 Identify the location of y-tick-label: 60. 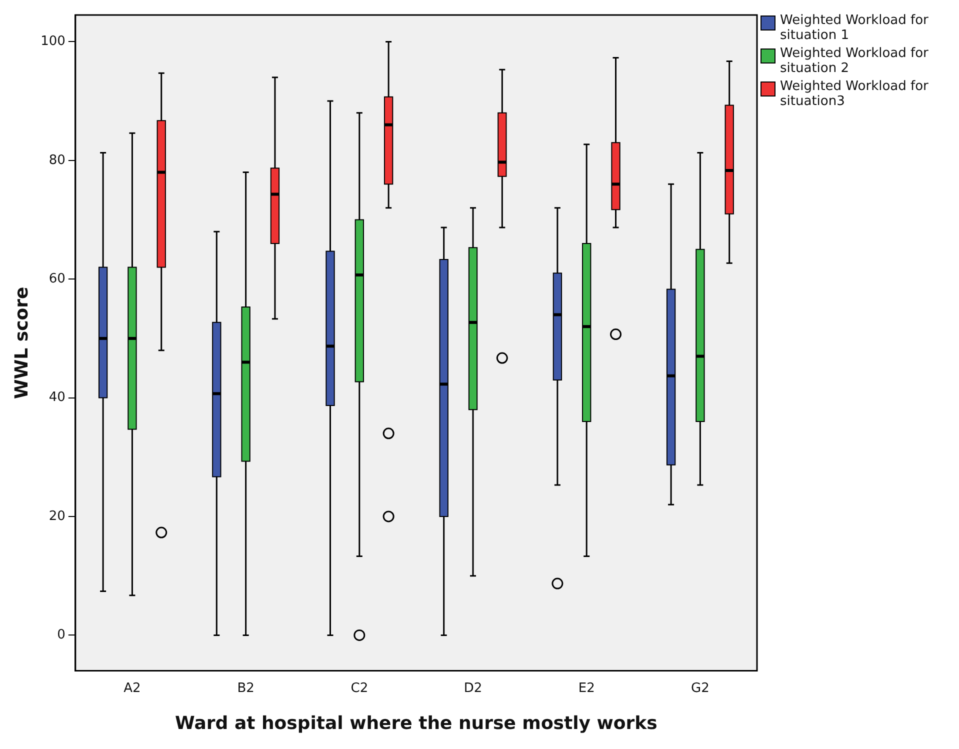
(57, 278).